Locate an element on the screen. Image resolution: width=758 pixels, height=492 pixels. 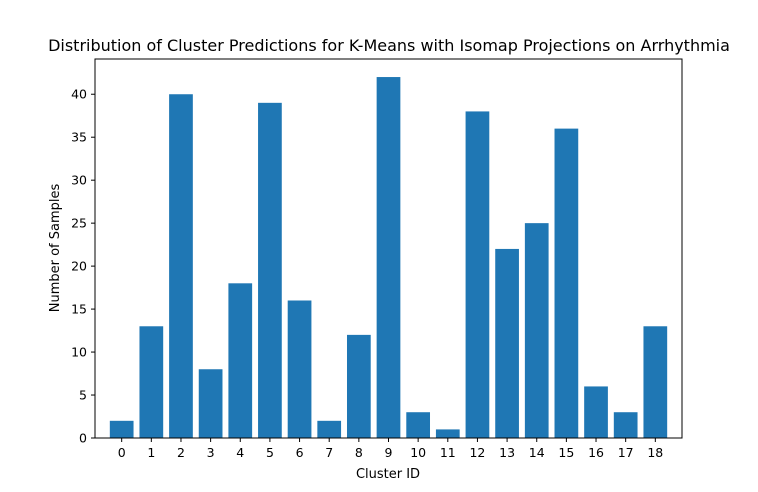
y-ticks: 0 5 10 15 20 25 30 35 40 is located at coordinates (83, 266).